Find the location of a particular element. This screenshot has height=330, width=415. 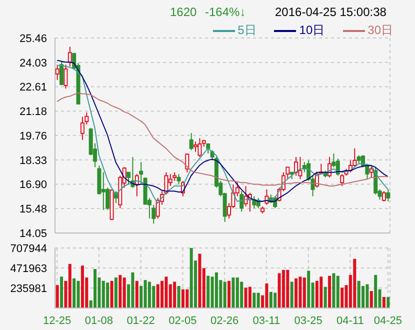

x-tick-label: 04-11 is located at coordinates (350, 320).